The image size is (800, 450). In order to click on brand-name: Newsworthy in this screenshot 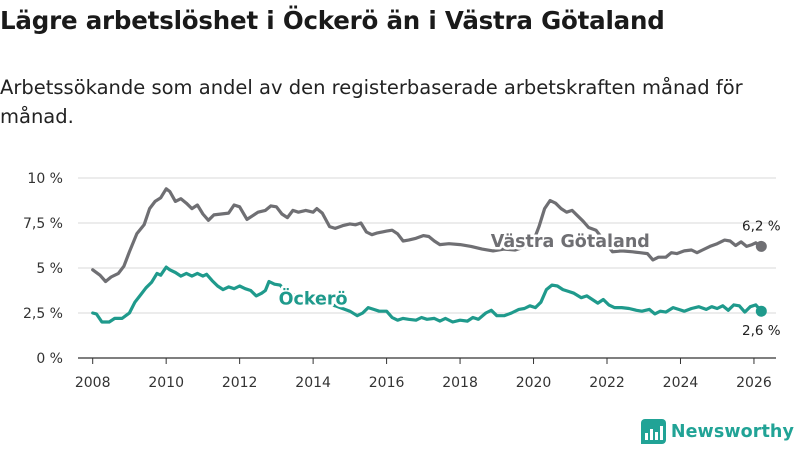, I will do `click(732, 431)`.